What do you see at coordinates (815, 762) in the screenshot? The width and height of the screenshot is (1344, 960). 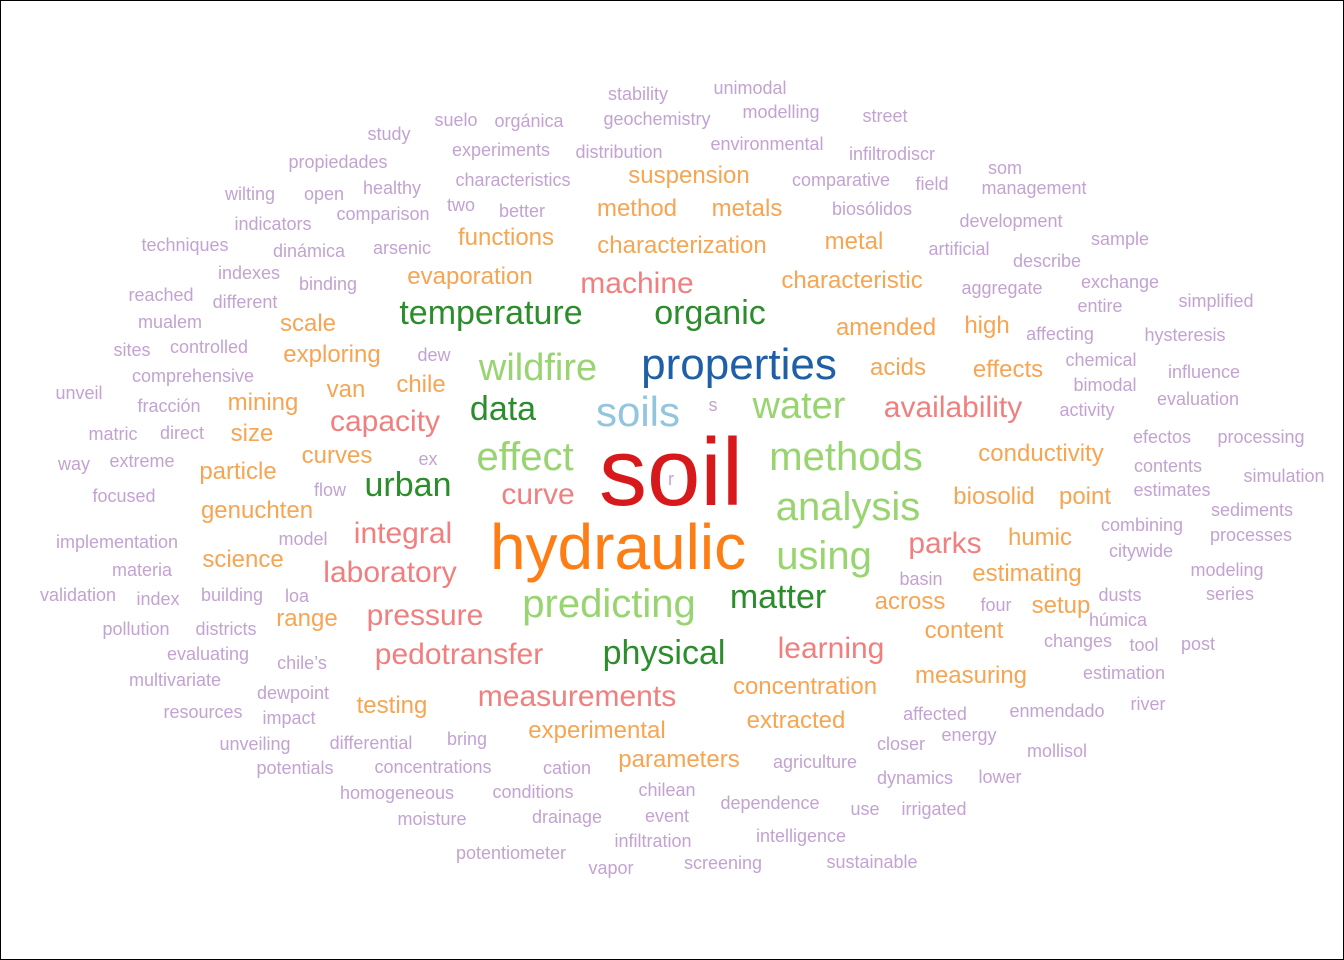 I see `word-175: agriculture` at bounding box center [815, 762].